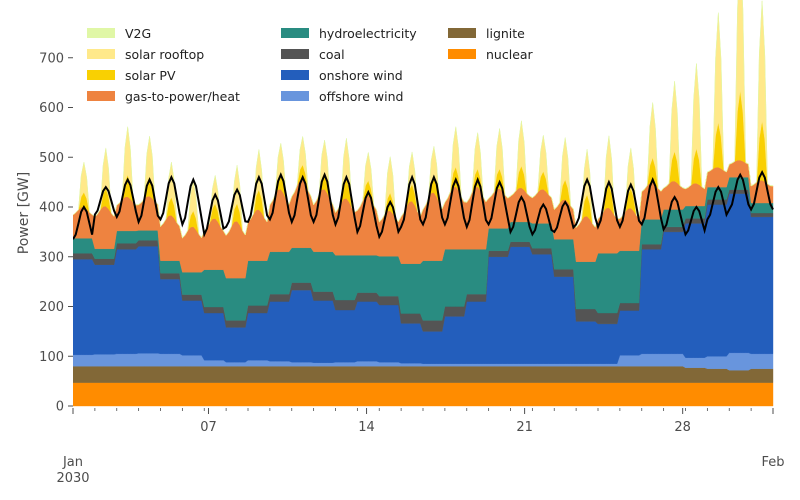 The width and height of the screenshot is (800, 500). What do you see at coordinates (51, 208) in the screenshot?
I see `y-tick-label: 400` at bounding box center [51, 208].